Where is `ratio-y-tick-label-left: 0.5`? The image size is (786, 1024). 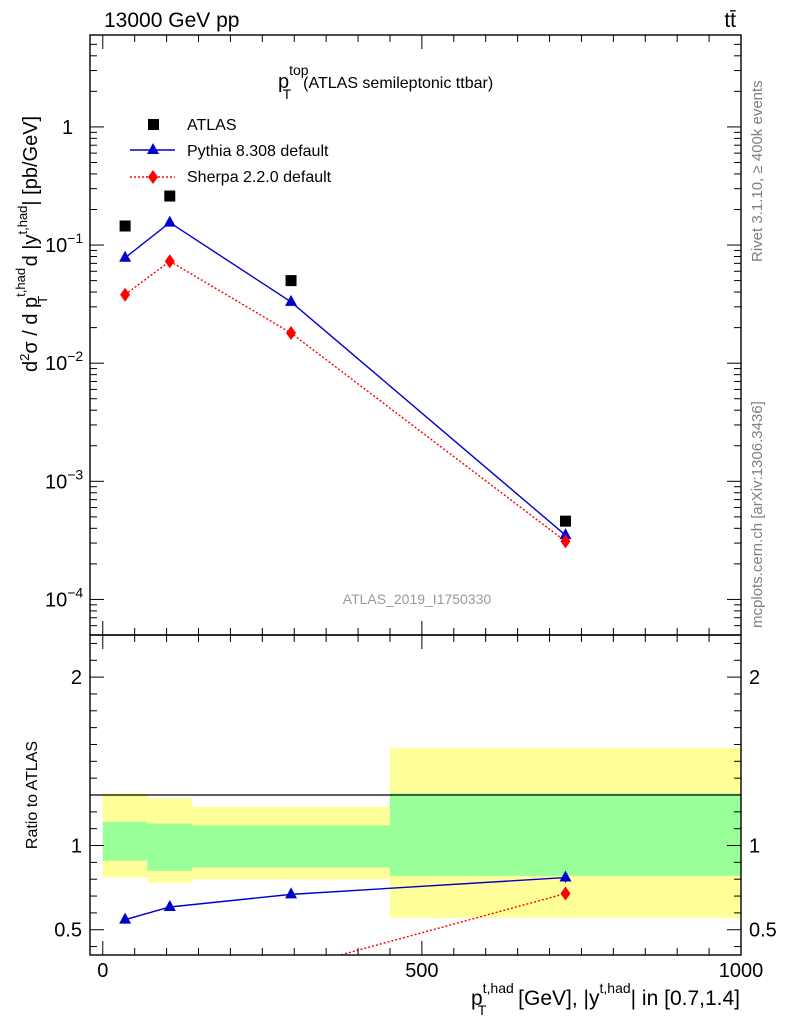
ratio-y-tick-label-left: 0.5 is located at coordinates (68, 931).